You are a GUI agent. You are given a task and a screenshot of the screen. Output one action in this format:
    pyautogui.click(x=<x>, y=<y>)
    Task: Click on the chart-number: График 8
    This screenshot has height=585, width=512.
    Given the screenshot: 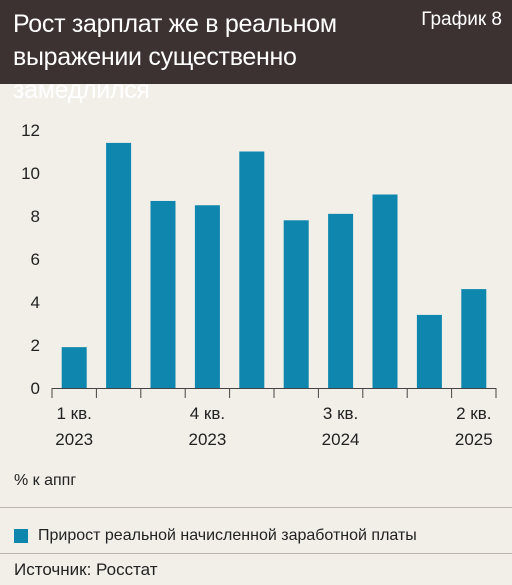 What is the action you would take?
    pyautogui.click(x=461, y=19)
    